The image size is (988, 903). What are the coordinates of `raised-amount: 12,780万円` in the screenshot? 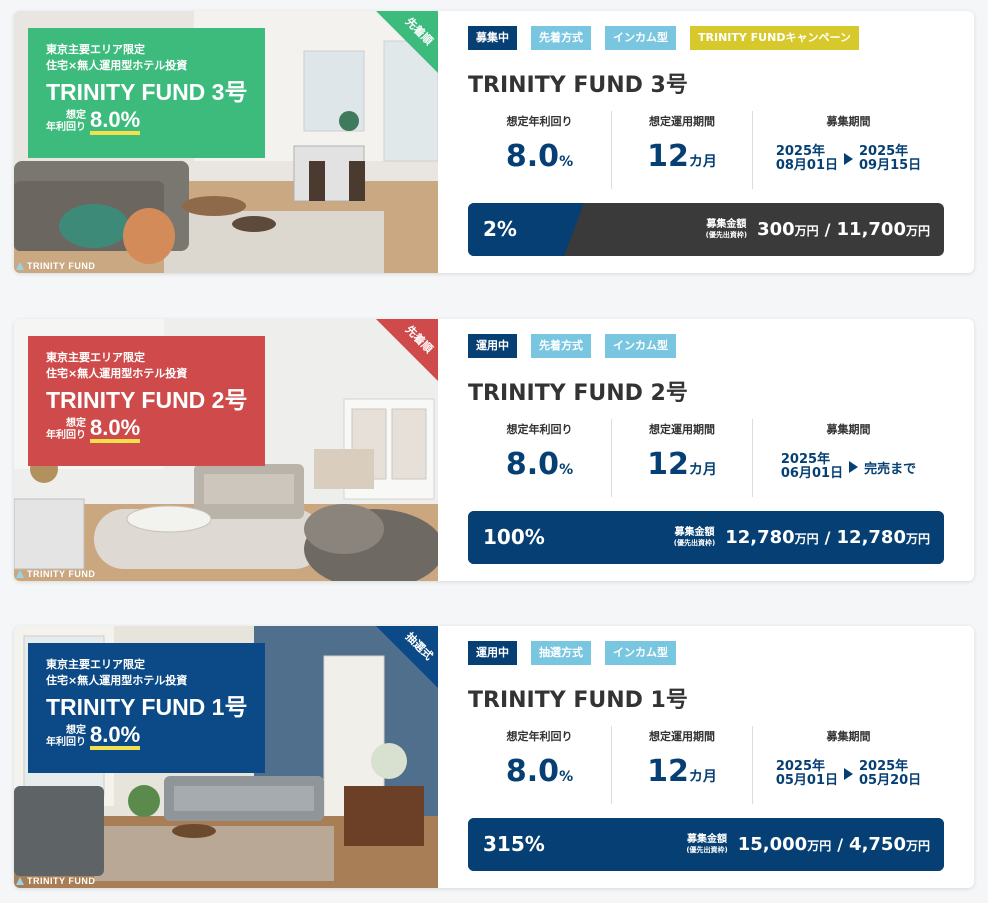 It's located at (771, 537).